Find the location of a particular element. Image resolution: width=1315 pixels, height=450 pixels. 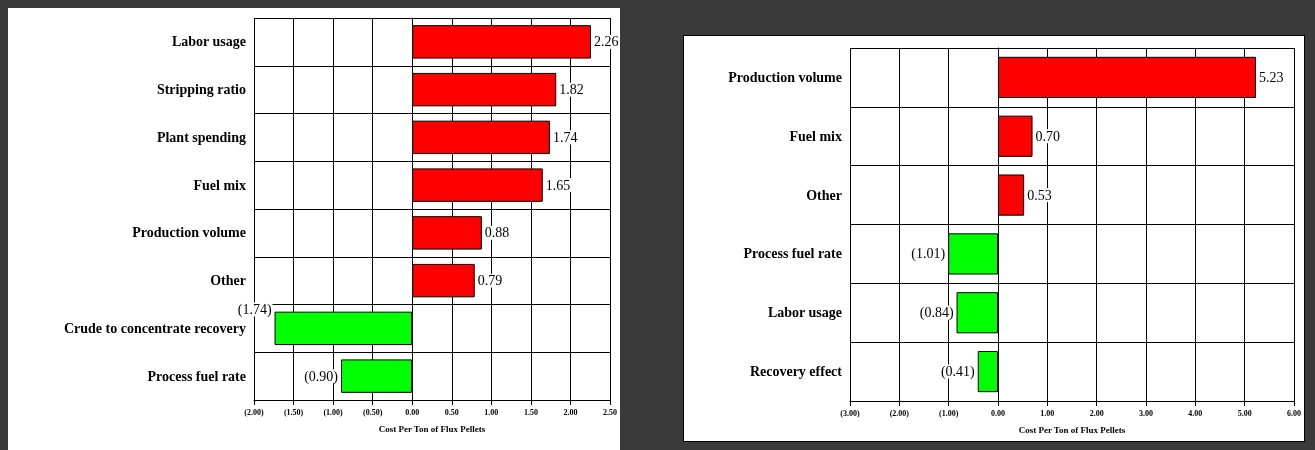

data-label: 1.65 is located at coordinates (558, 185).